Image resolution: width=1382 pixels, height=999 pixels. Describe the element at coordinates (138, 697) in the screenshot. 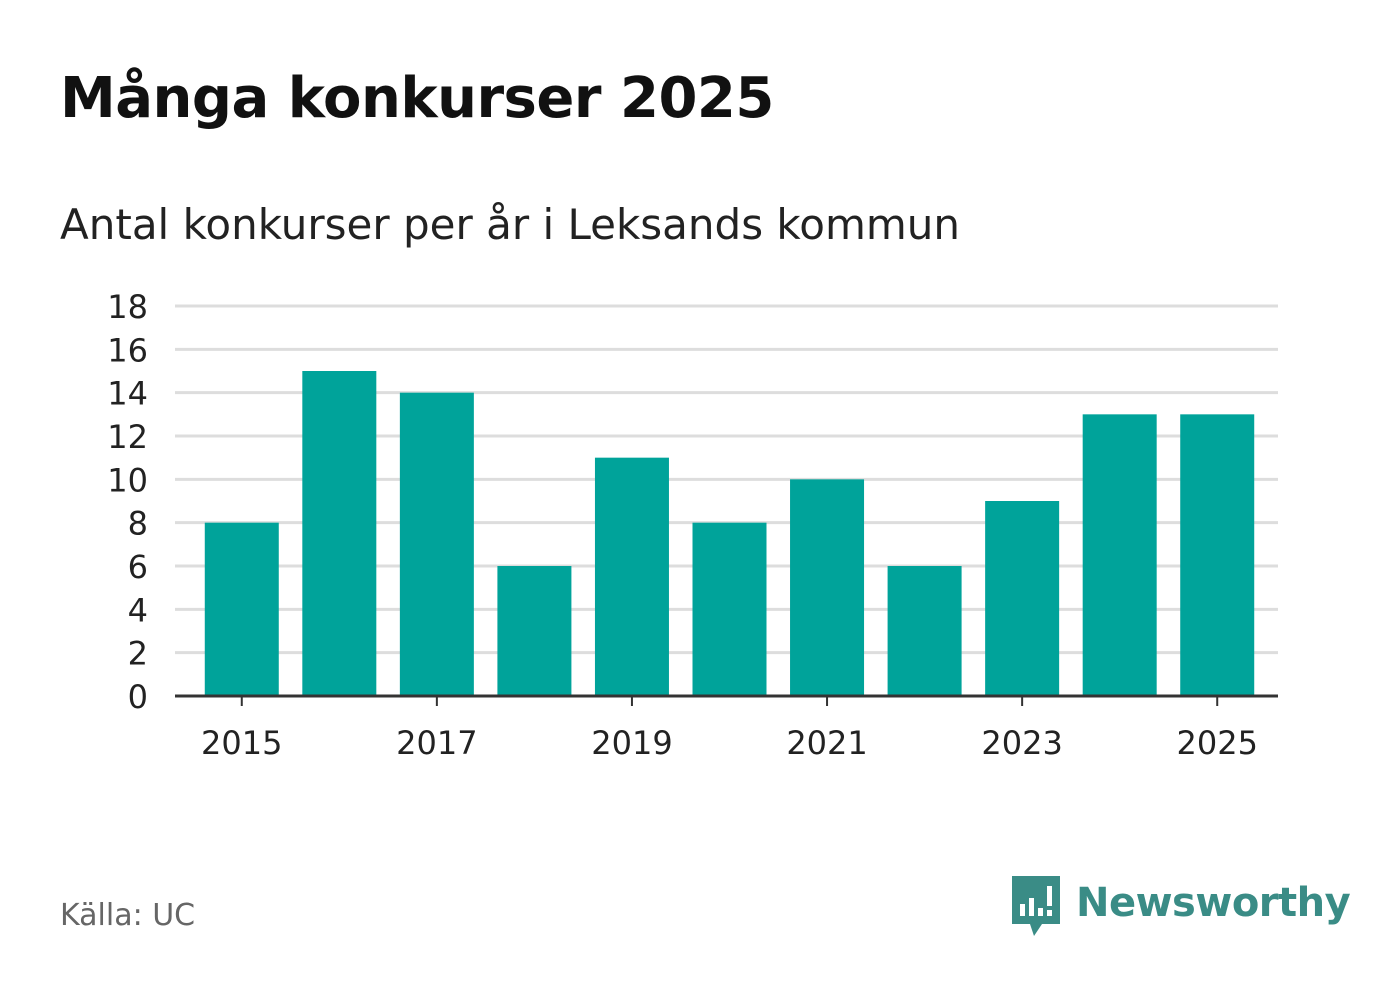

I see `y-tick-label: 0` at that location.